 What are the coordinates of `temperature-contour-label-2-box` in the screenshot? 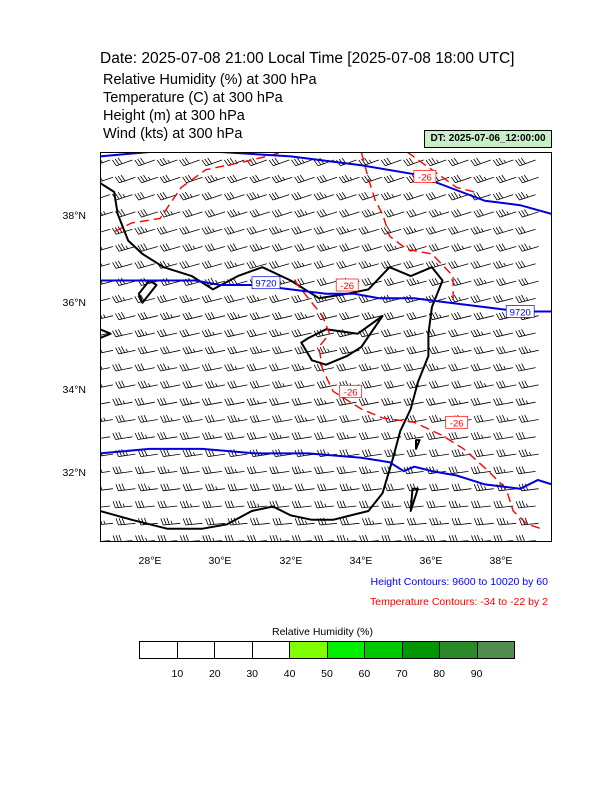 It's located at (351, 391).